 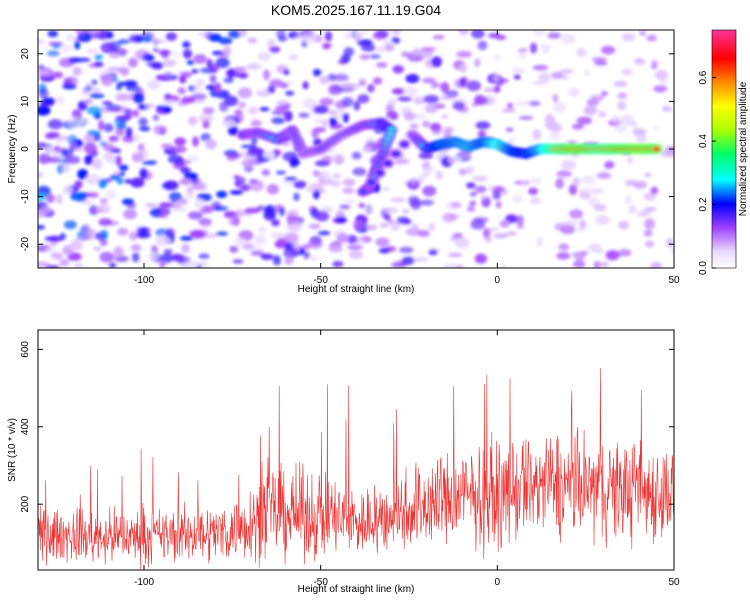 I want to click on x-tick-label: 50, so click(x=674, y=280).